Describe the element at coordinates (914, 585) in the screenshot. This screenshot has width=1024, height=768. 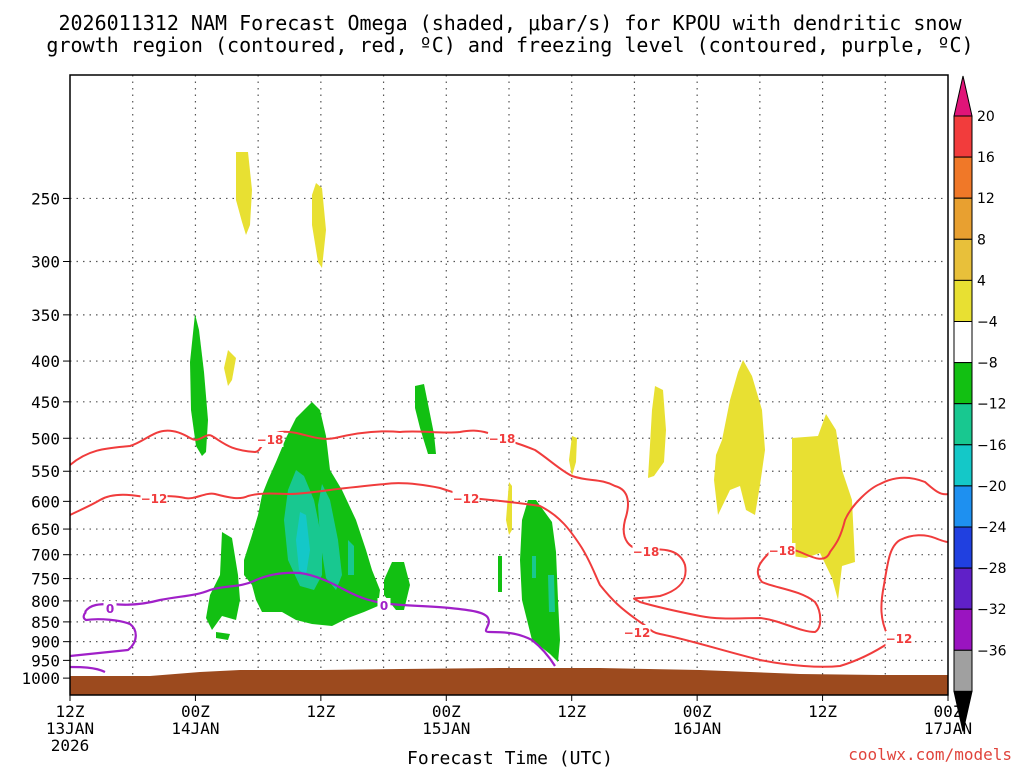
I see `contour-minus12-east` at that location.